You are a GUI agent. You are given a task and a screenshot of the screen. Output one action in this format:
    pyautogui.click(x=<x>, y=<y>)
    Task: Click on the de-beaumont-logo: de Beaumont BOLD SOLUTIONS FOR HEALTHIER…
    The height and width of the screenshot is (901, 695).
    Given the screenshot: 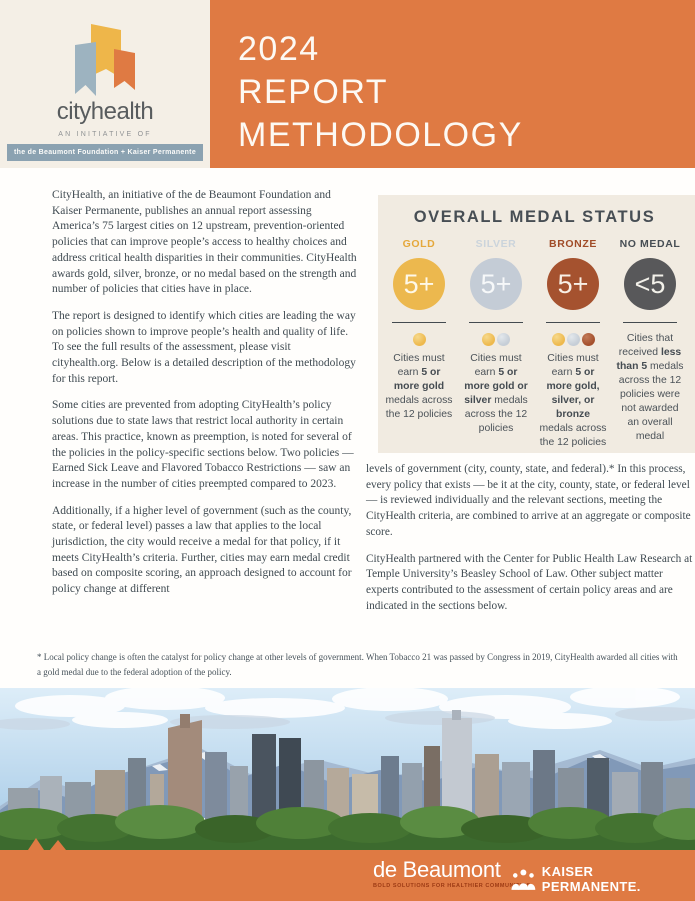 What is the action you would take?
    pyautogui.click(x=453, y=873)
    